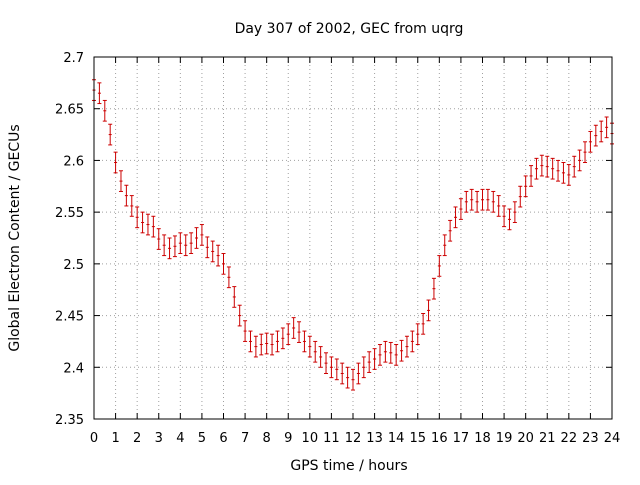 The image size is (640, 485). Describe the element at coordinates (331, 438) in the screenshot. I see `x-tick-label: 11` at that location.